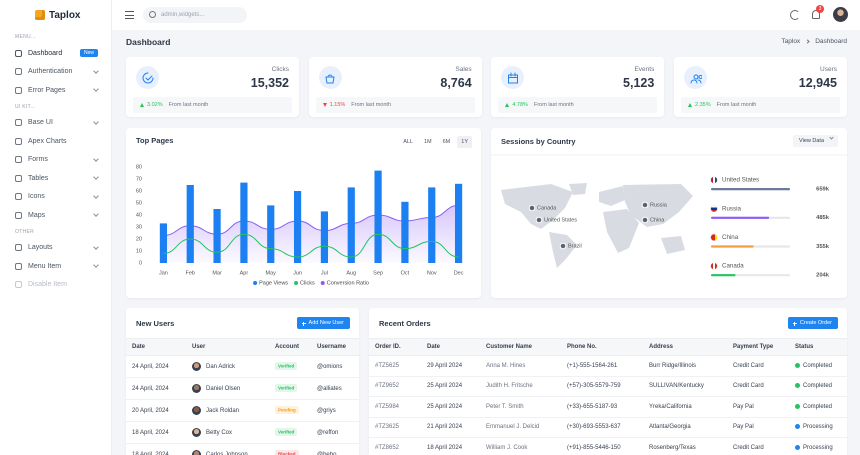 This screenshot has height=455, width=860. I want to click on menu-item: Maps, so click(55, 215).